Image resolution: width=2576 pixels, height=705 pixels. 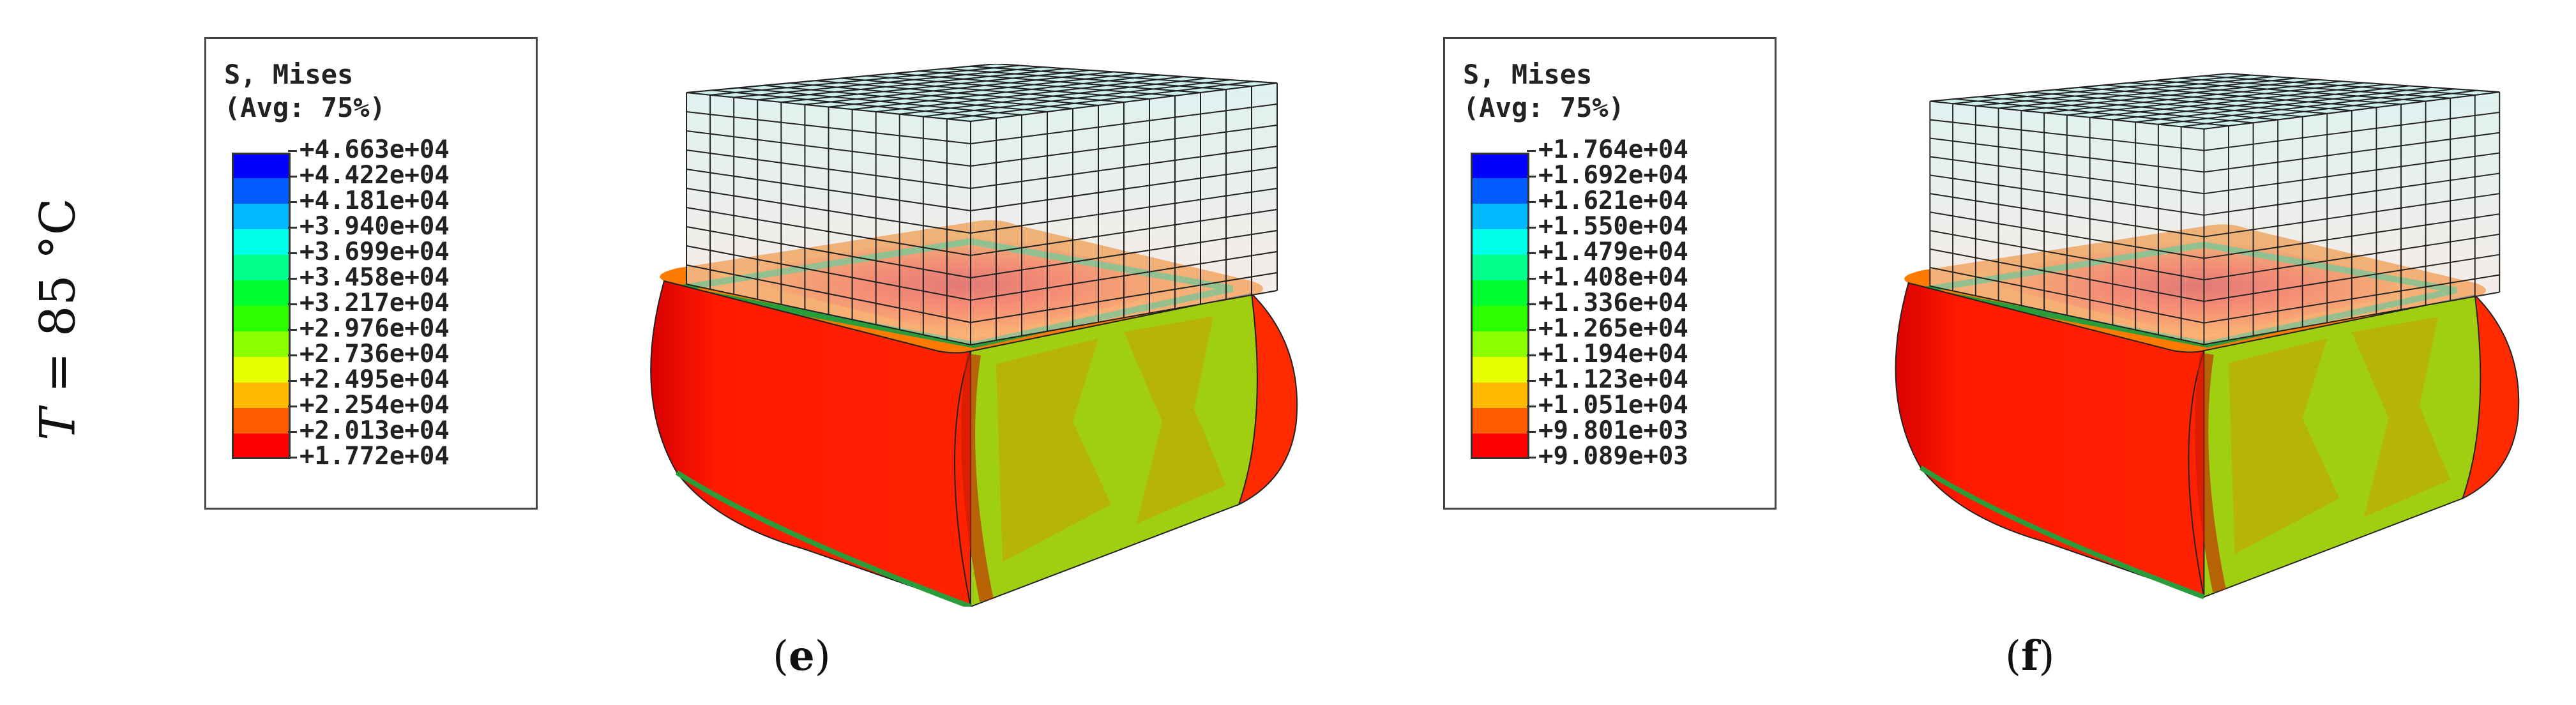 What do you see at coordinates (1608, 405) in the screenshot?
I see `legend-value: +1.051e+04` at bounding box center [1608, 405].